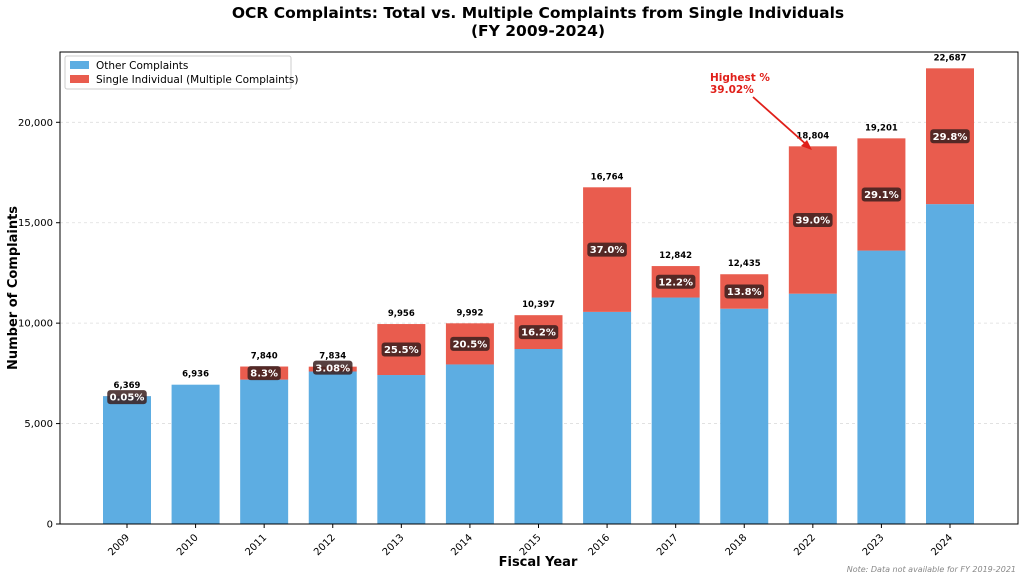 The width and height of the screenshot is (1024, 579). Describe the element at coordinates (119, 545) in the screenshot. I see `x-tick-label: 2009` at that location.